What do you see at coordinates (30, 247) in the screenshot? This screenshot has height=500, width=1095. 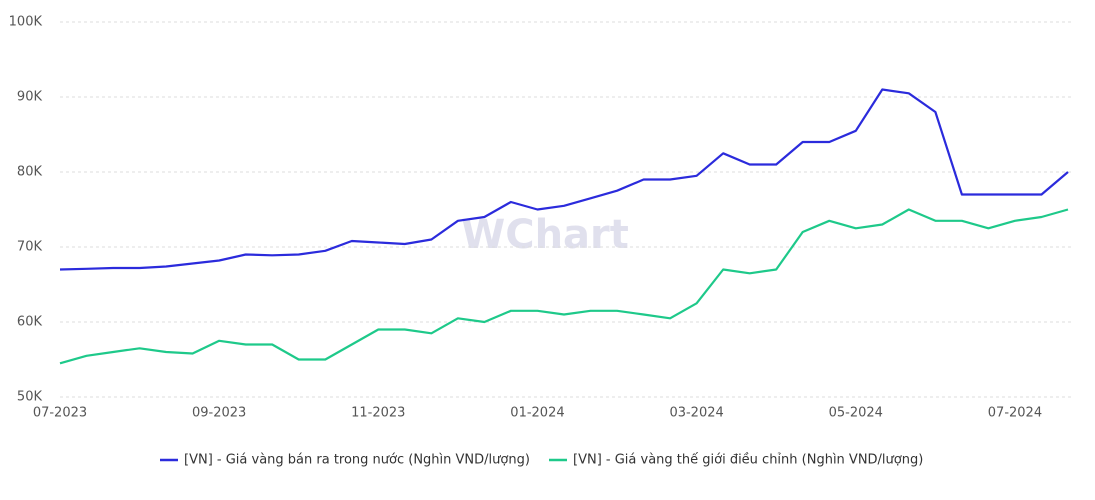 I see `y-tick-label: 70K` at bounding box center [30, 247].